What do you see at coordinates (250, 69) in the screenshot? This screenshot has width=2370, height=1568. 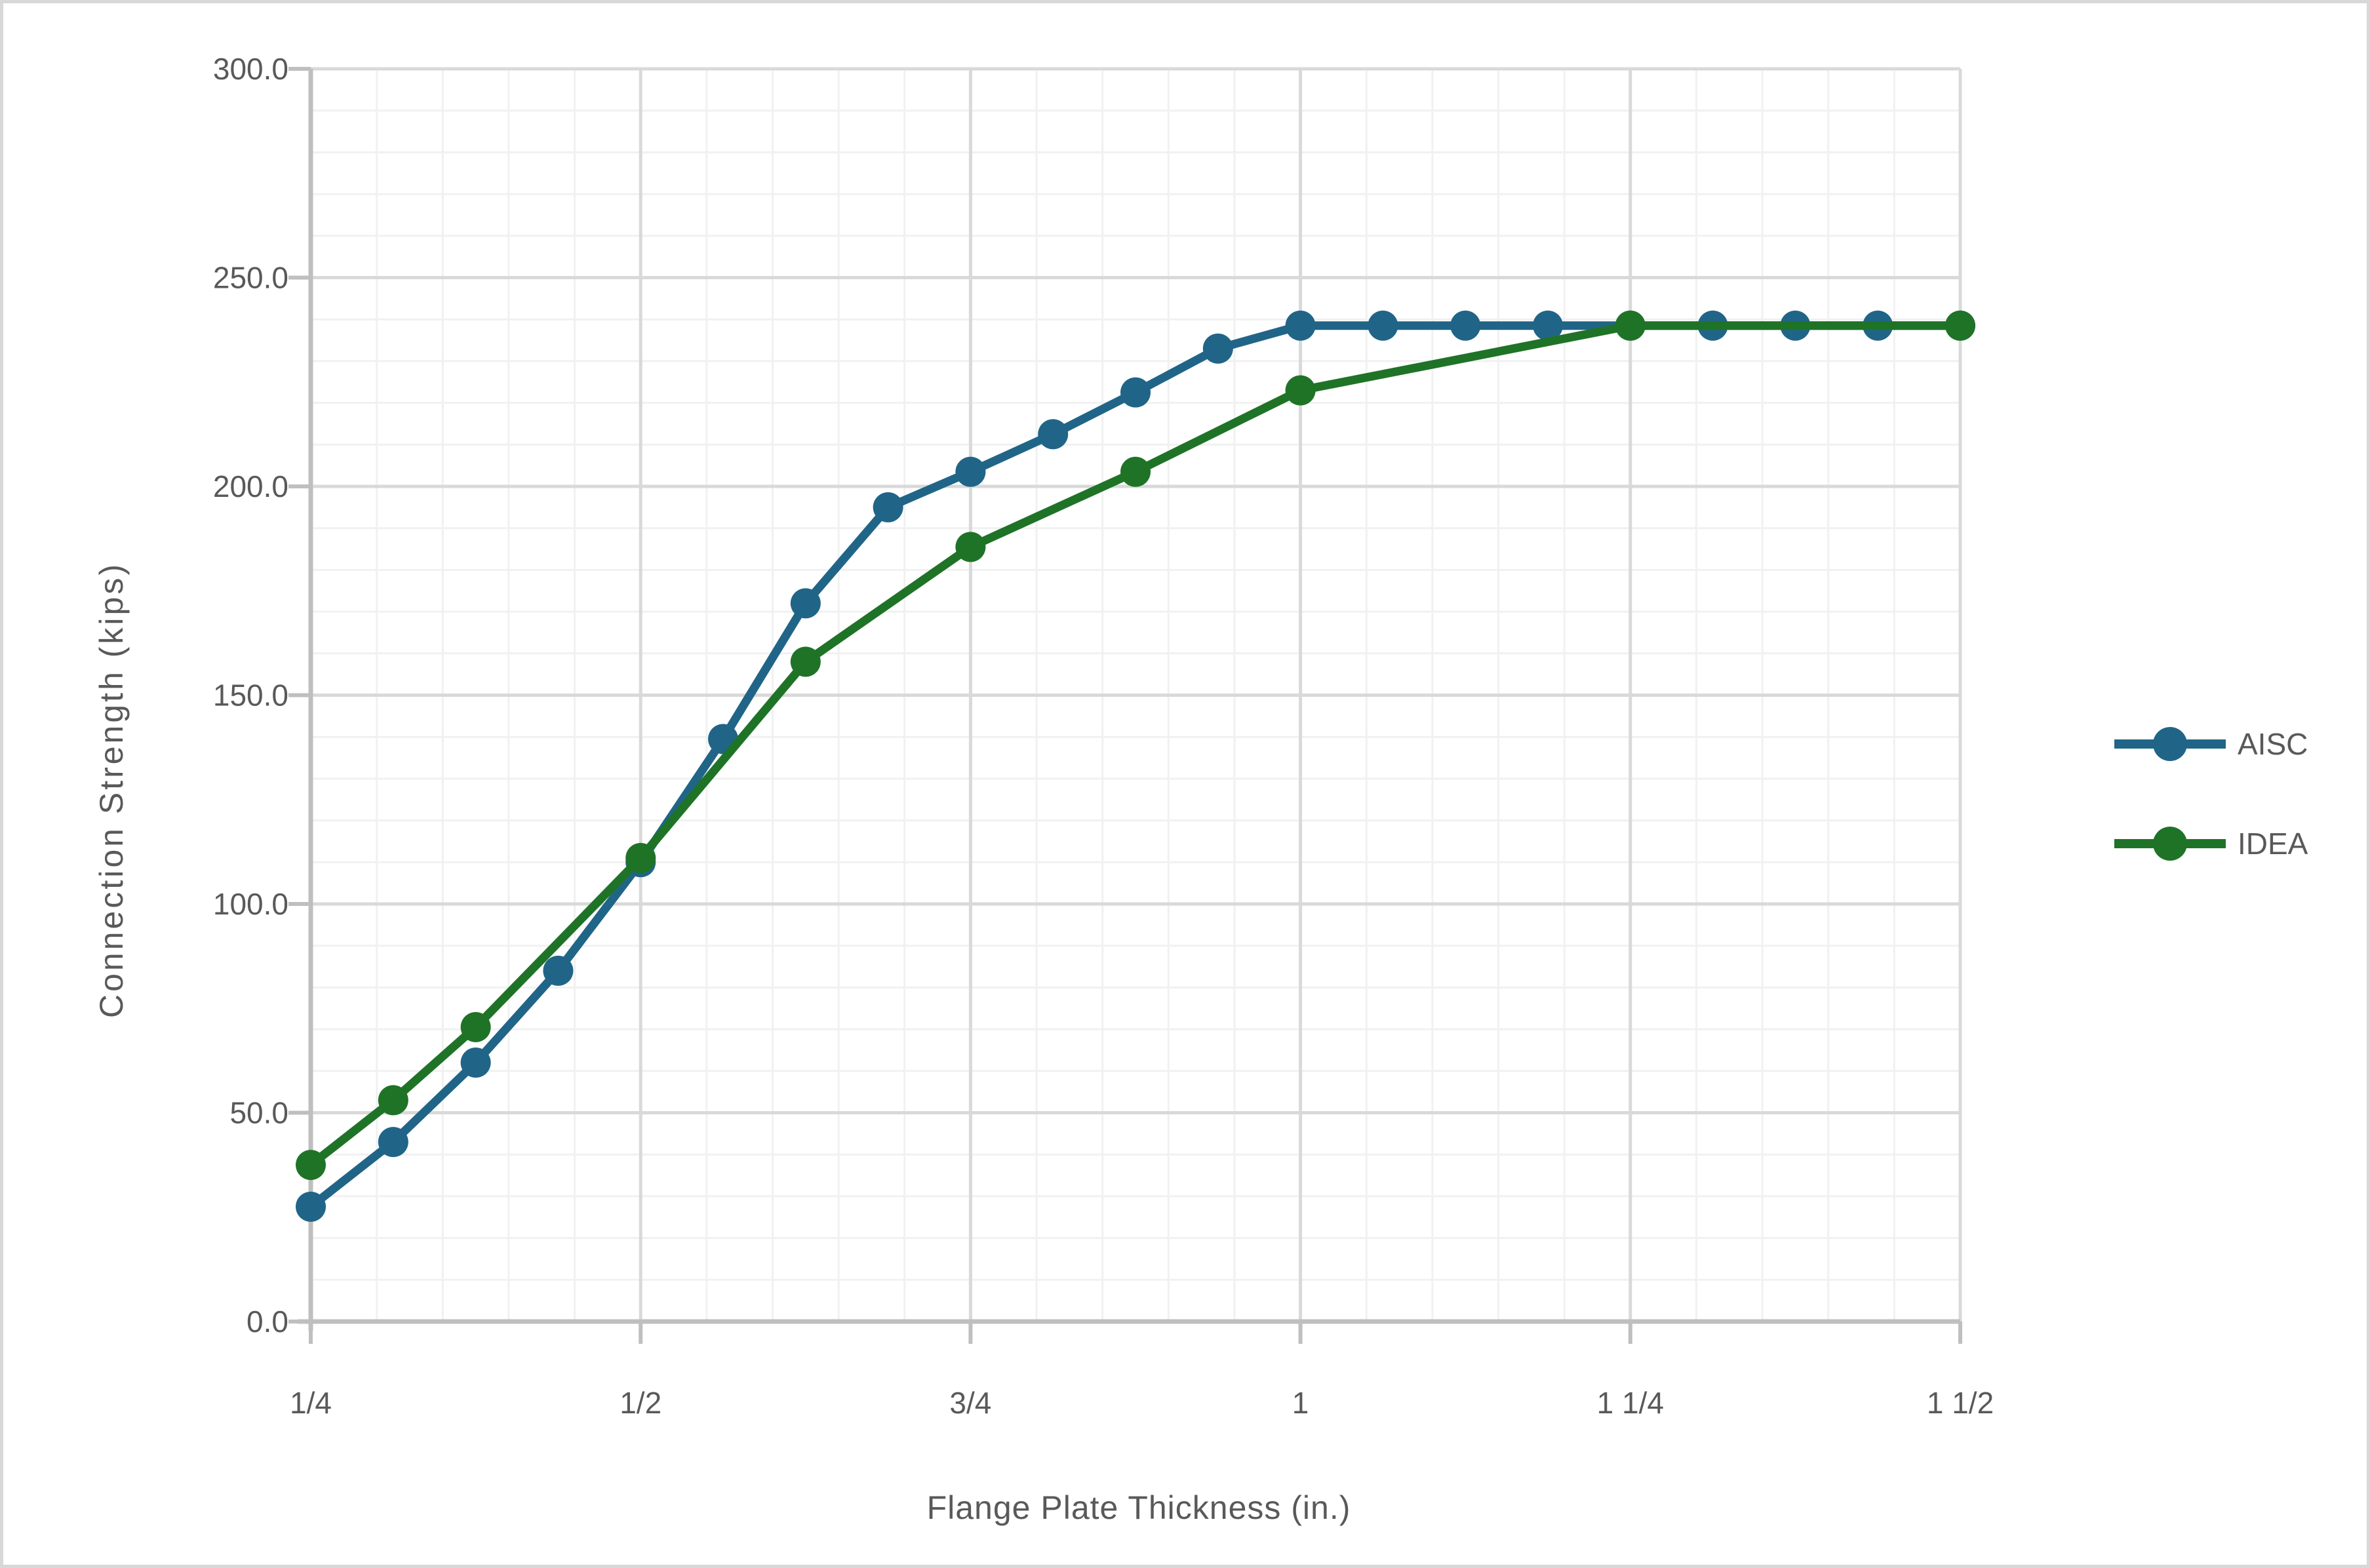 I see `y-tick-label: 300.0` at bounding box center [250, 69].